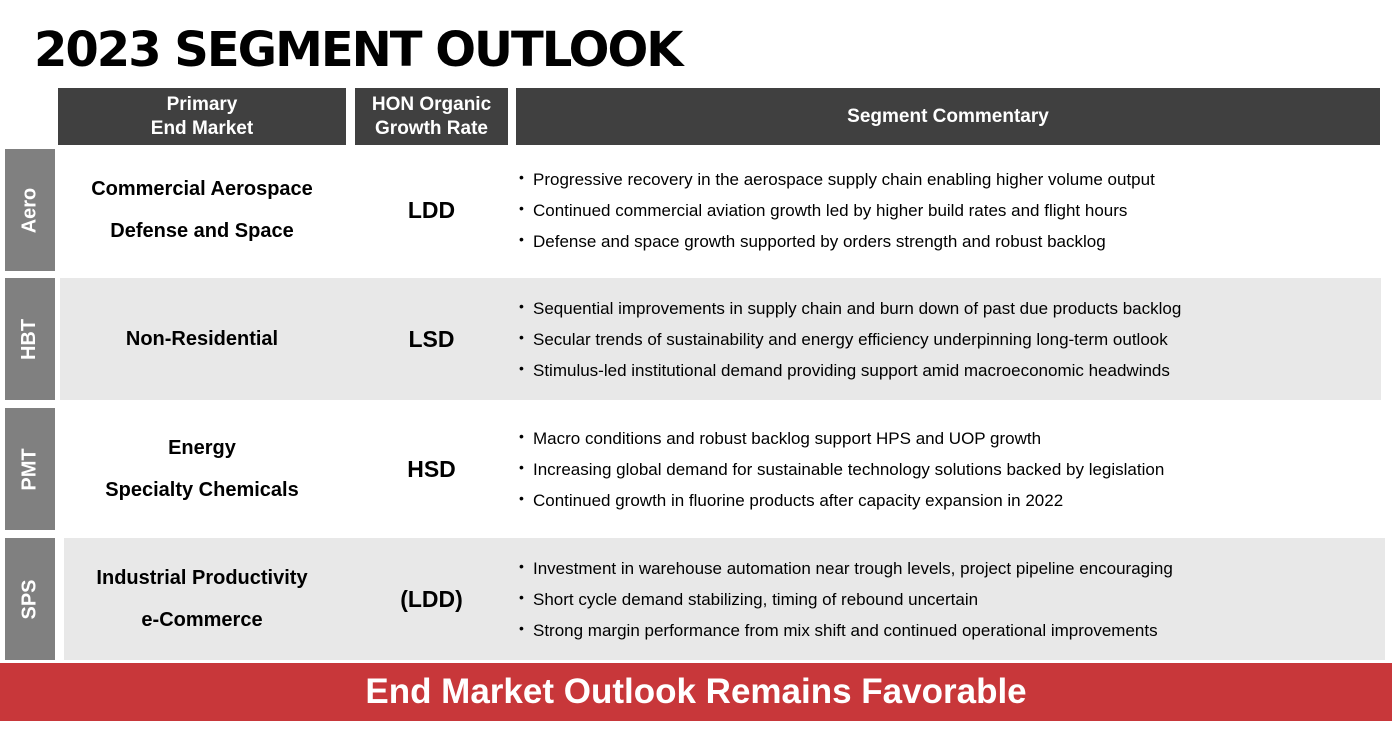  I want to click on header-growth-line-2: Growth Rate, so click(431, 128).